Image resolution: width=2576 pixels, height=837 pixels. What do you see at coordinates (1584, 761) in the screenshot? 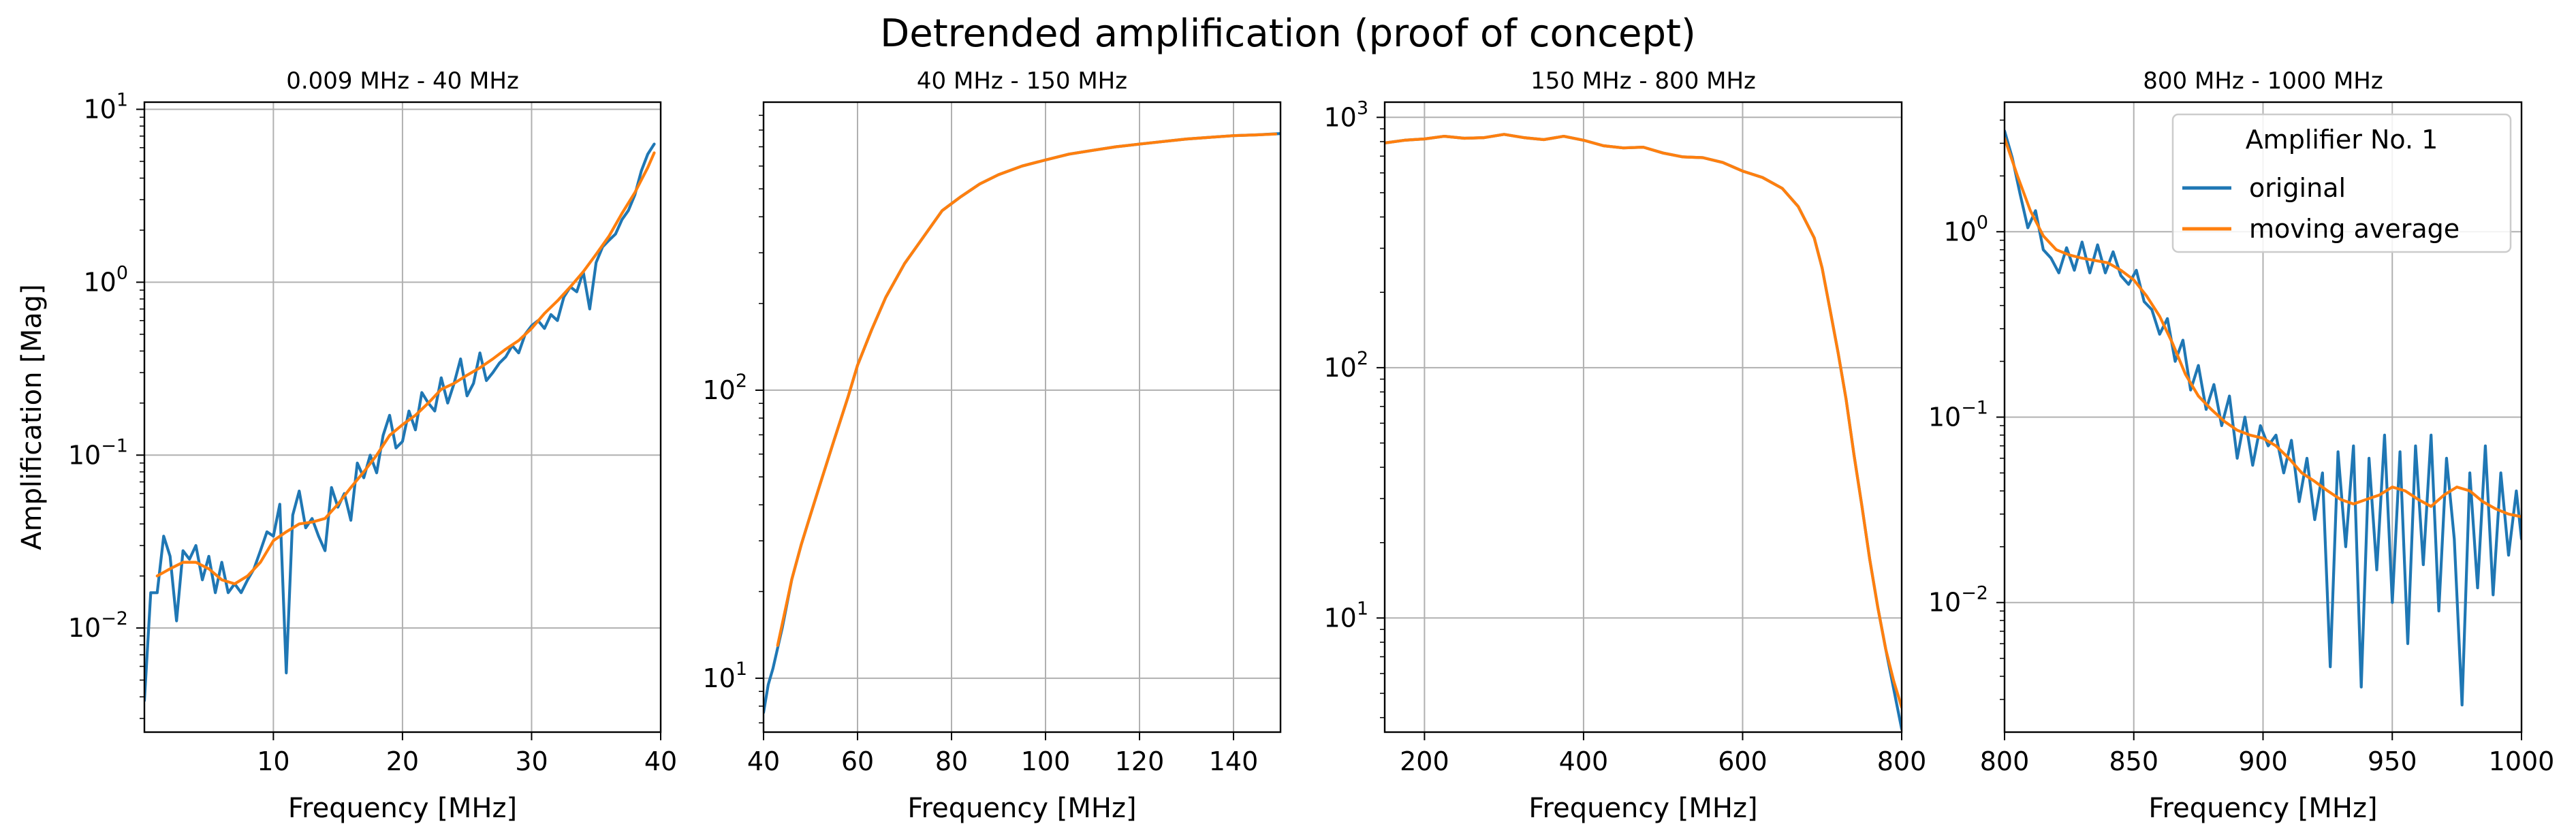
I see `x-tick-label: 400` at bounding box center [1584, 761].